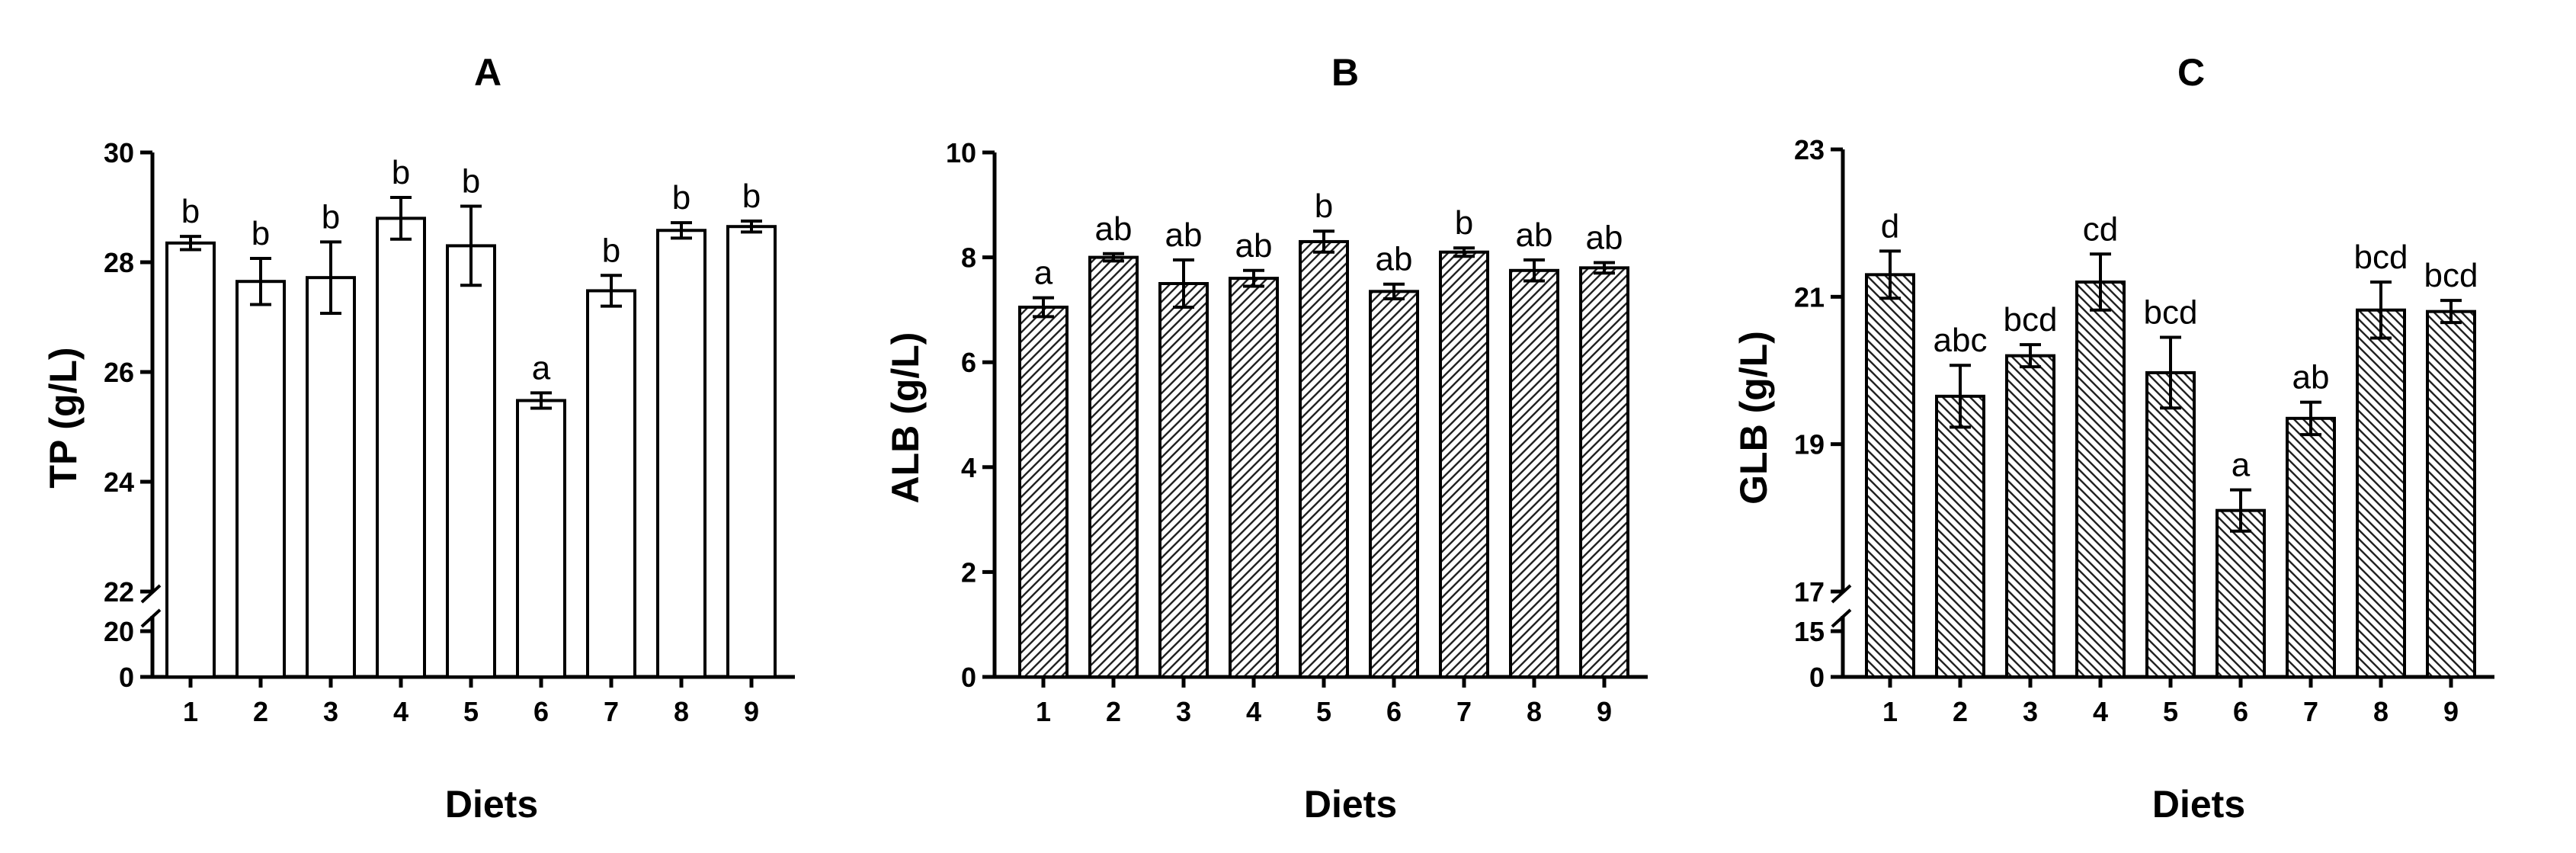 The height and width of the screenshot is (853, 2576). What do you see at coordinates (1809, 592) in the screenshot?
I see `y-tick-label: 17` at bounding box center [1809, 592].